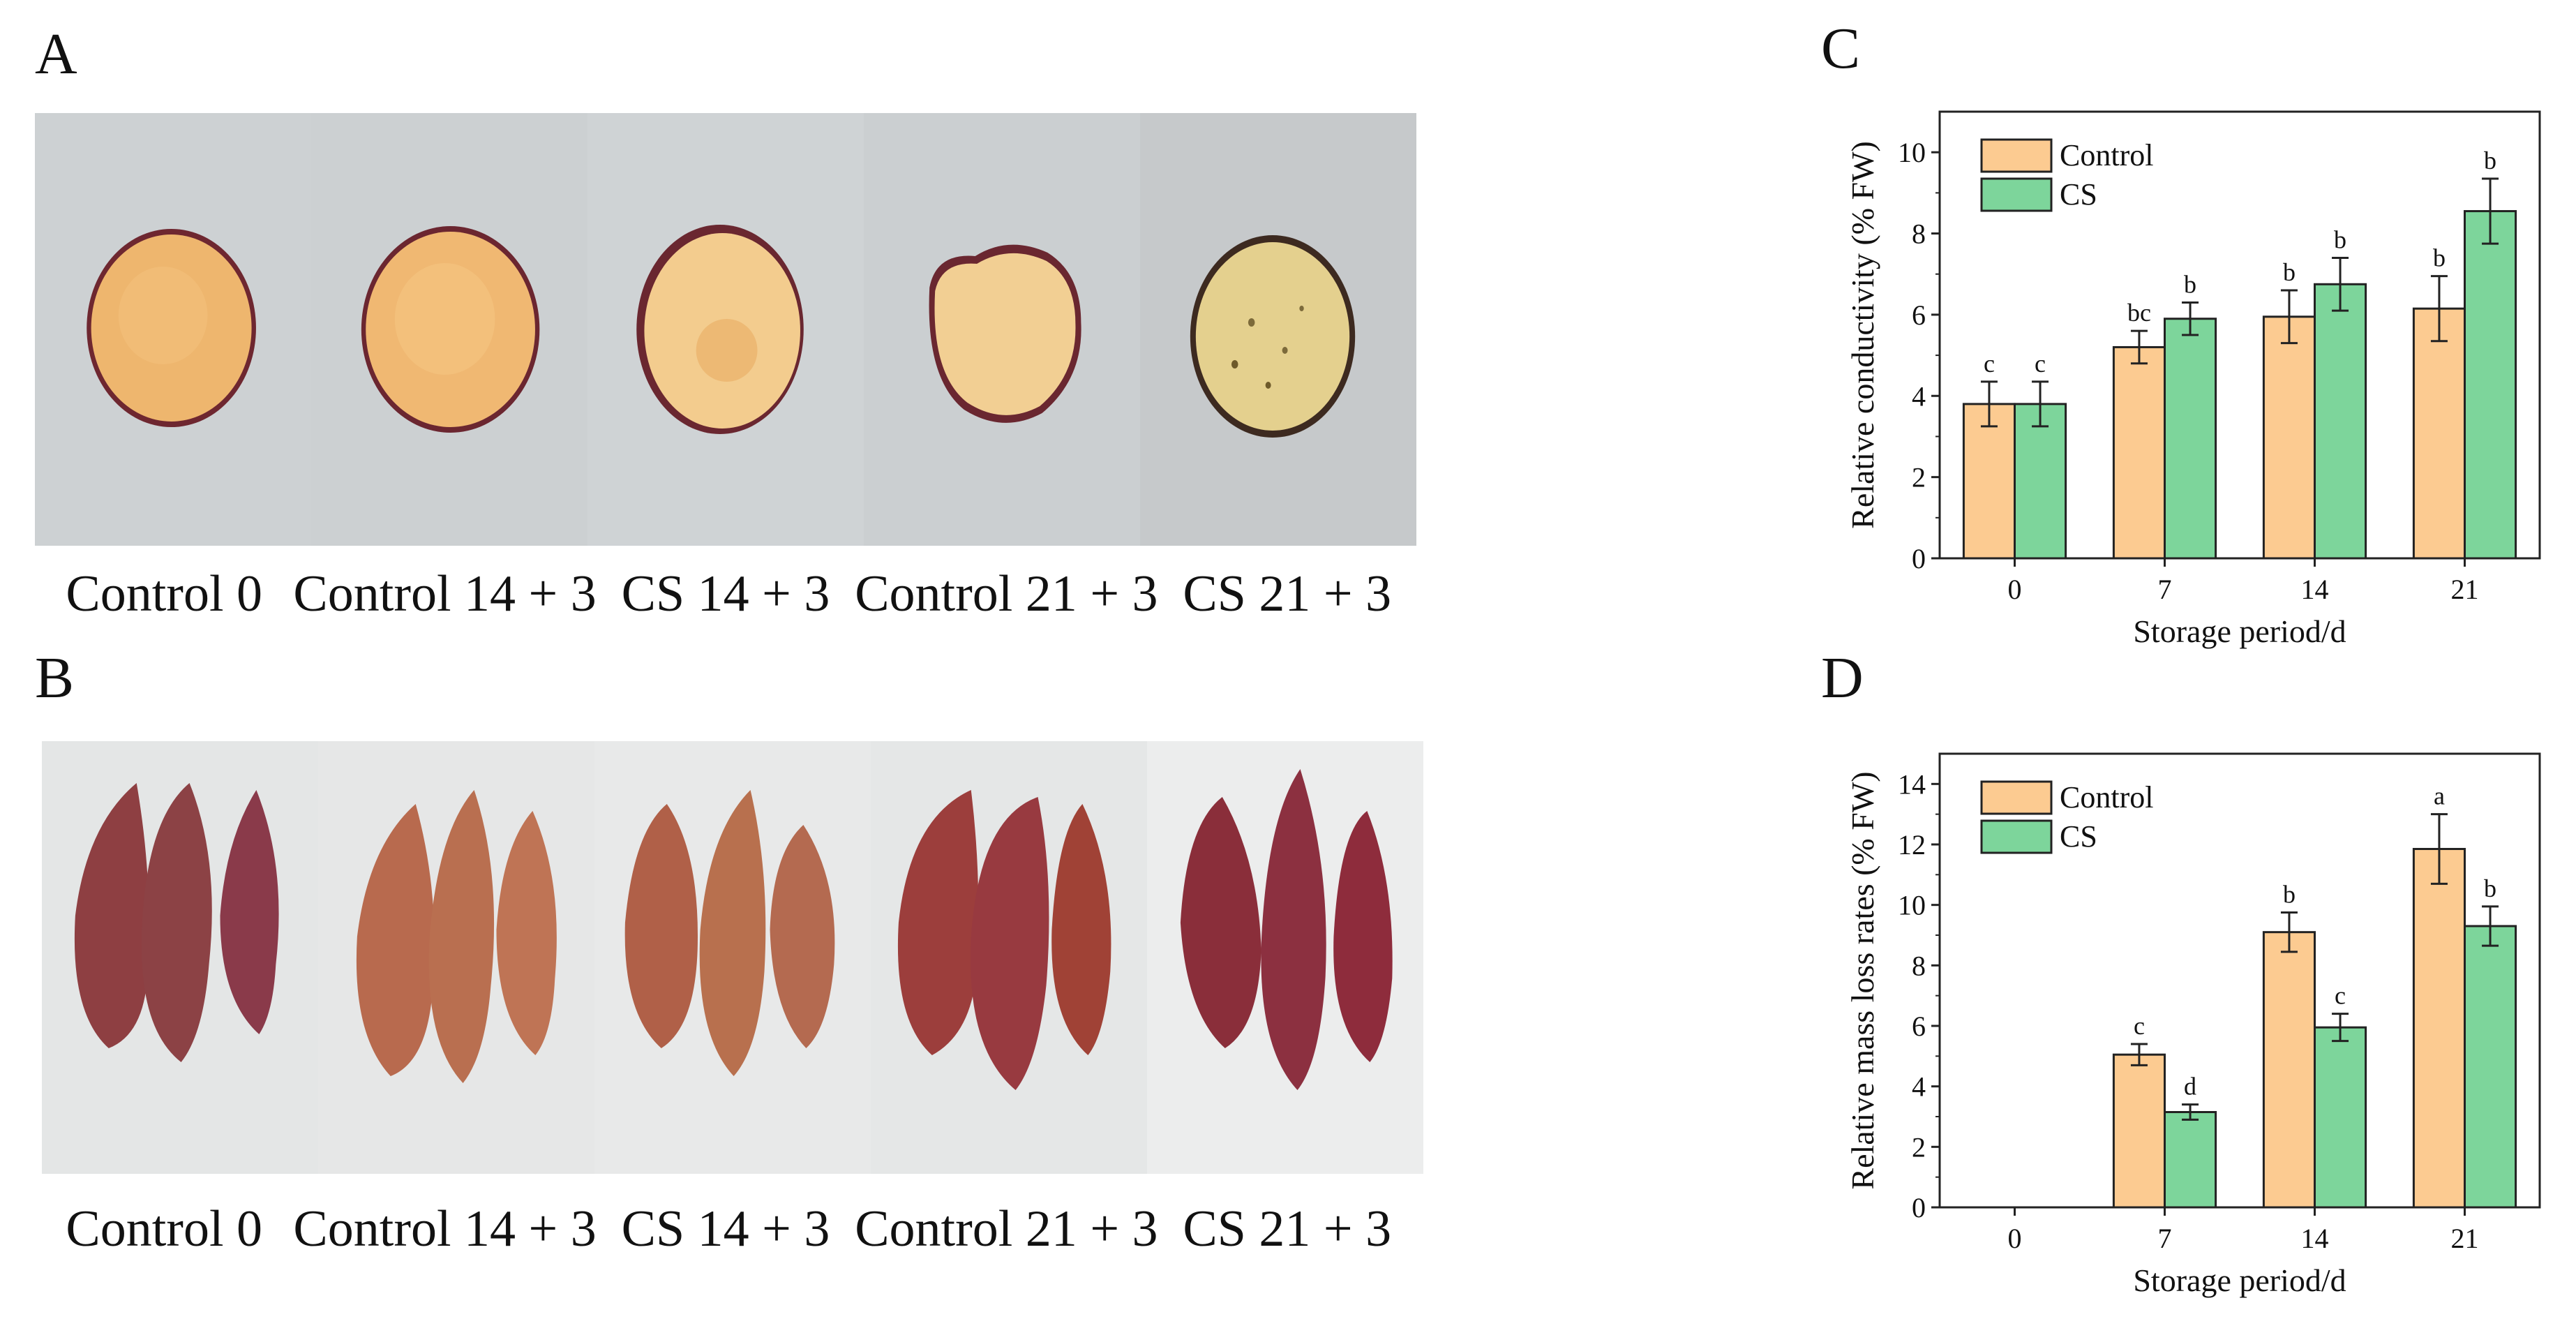 This screenshot has width=2576, height=1319. I want to click on panel-letter-c: C, so click(1841, 49).